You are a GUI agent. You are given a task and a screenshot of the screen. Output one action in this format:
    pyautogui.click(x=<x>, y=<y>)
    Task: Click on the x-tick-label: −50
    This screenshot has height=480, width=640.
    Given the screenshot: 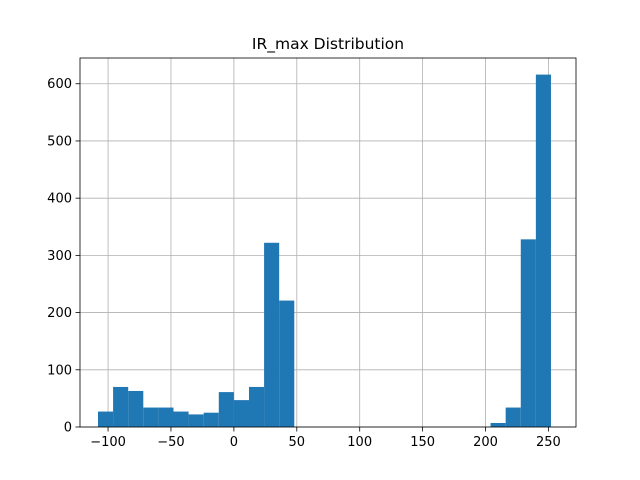 What is the action you would take?
    pyautogui.click(x=170, y=442)
    